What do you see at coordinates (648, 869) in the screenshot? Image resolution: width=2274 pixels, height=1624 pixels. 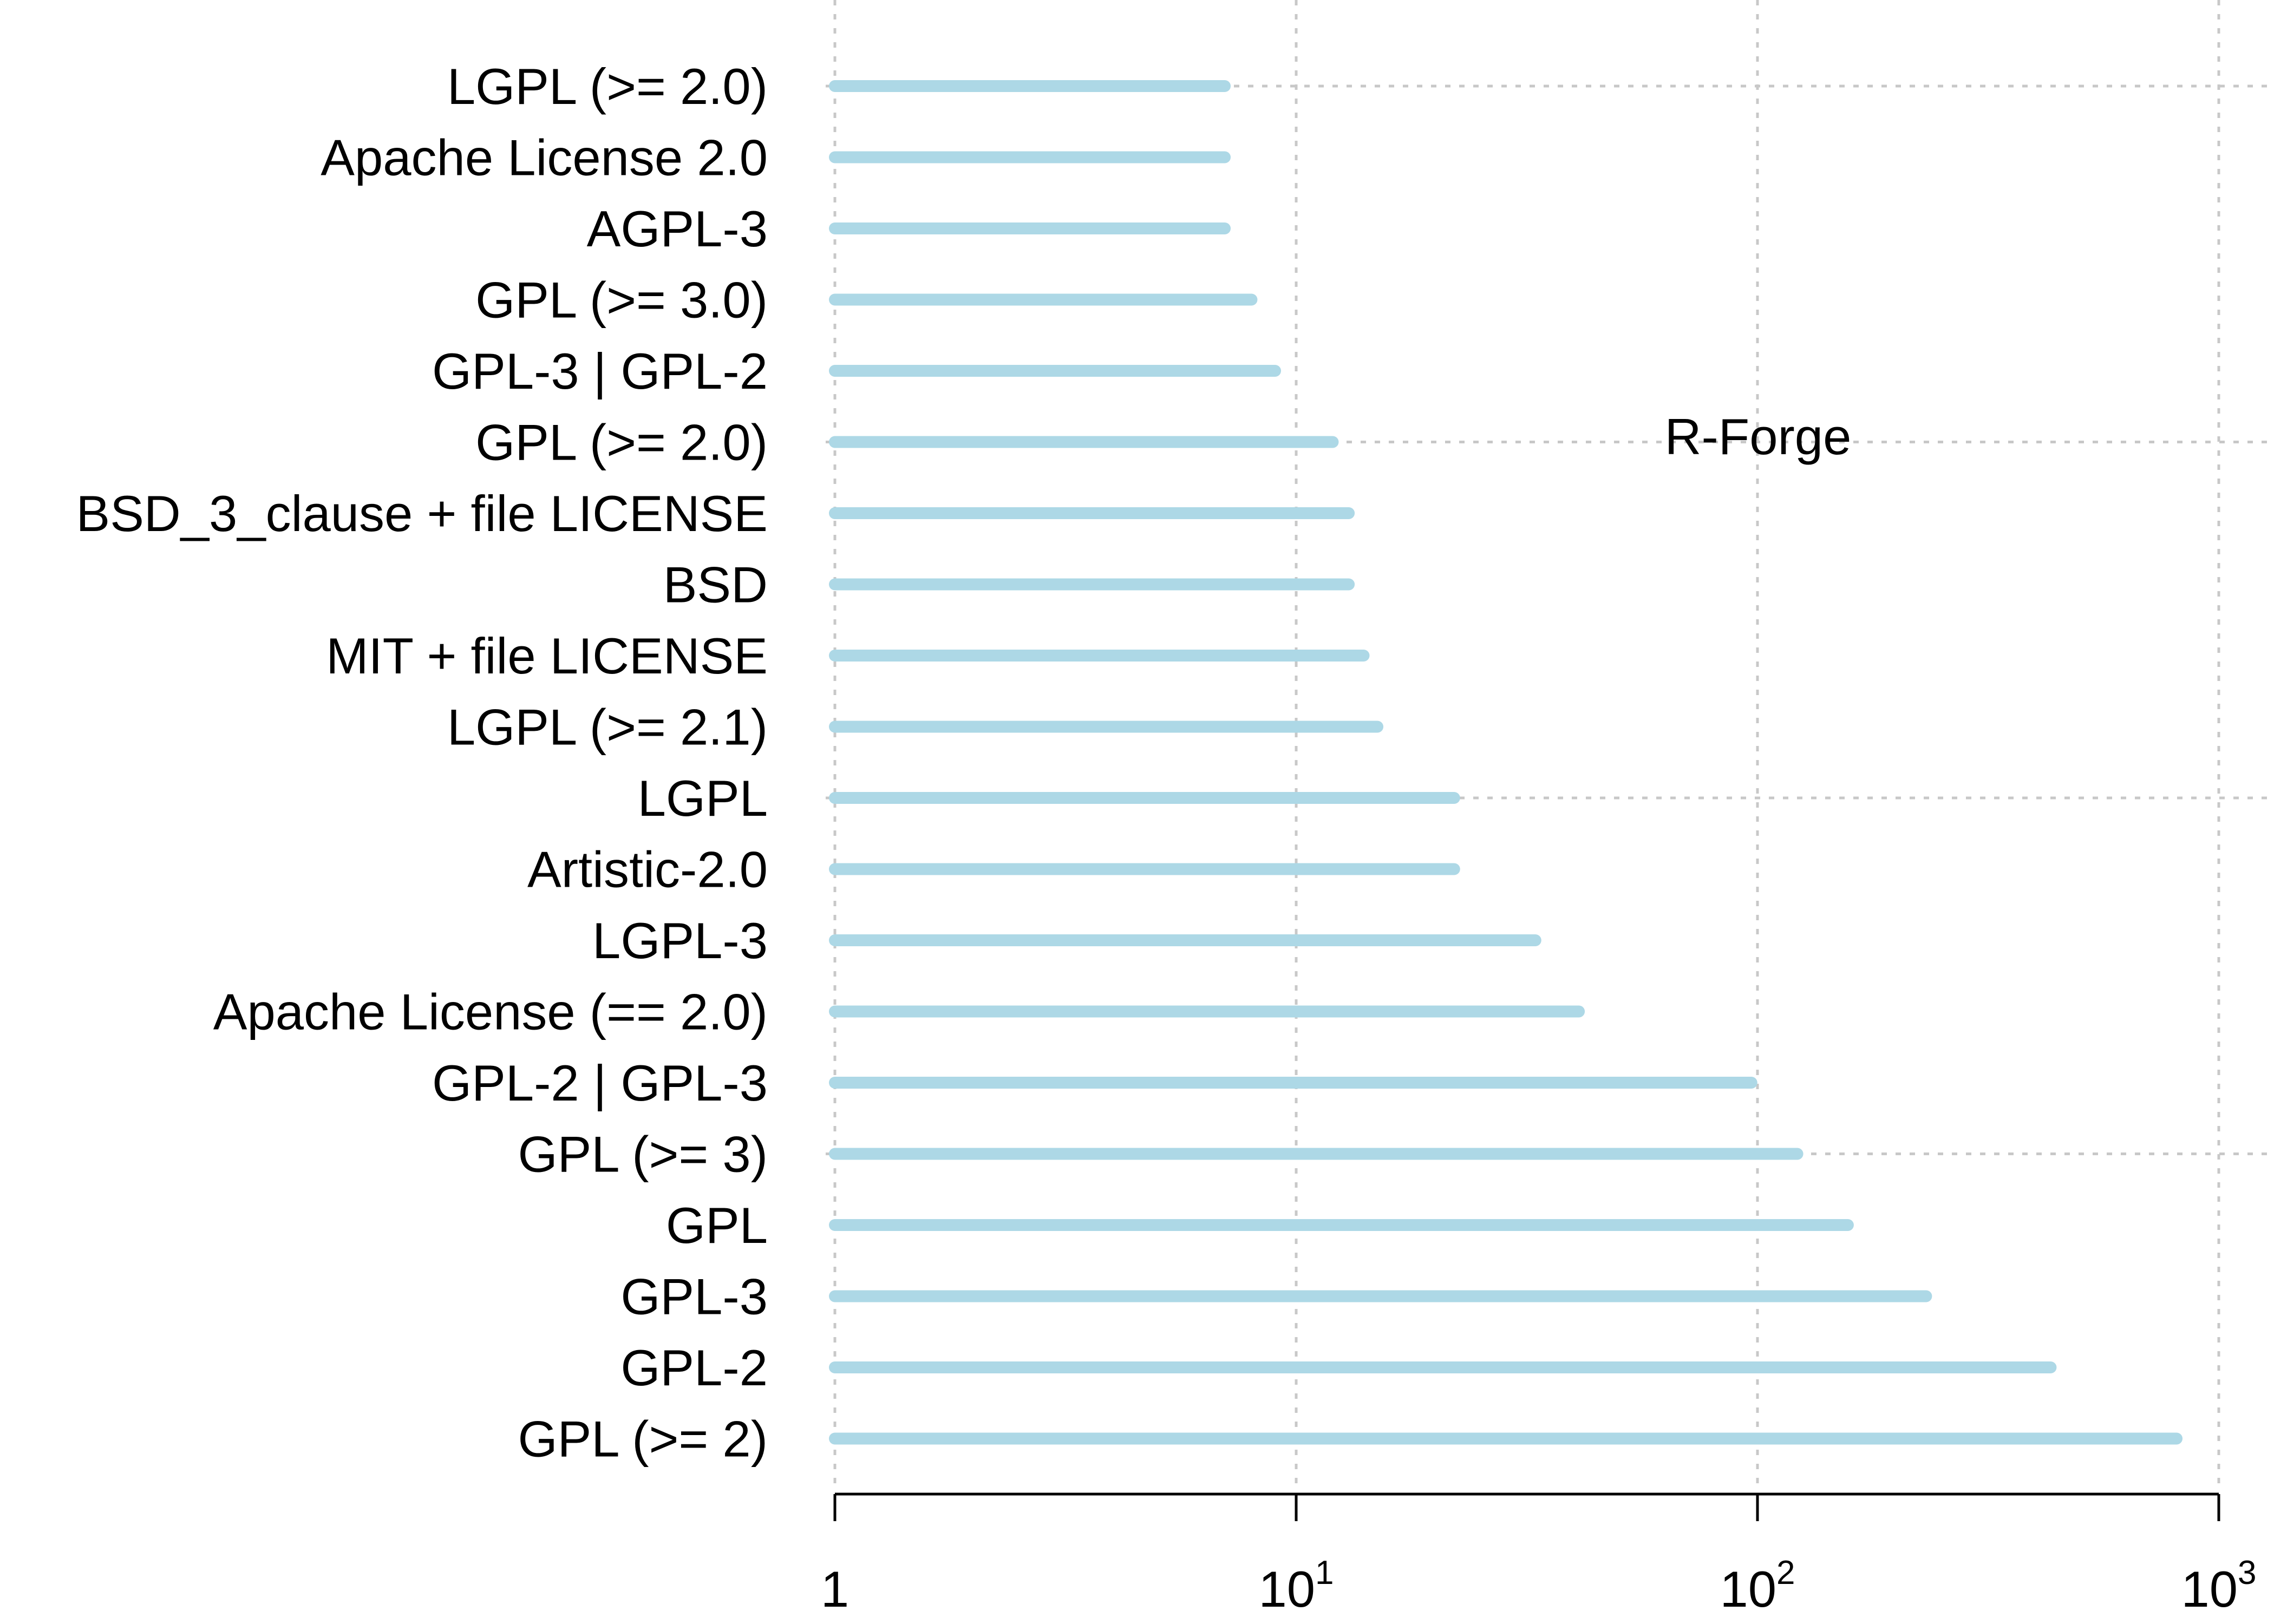 I see `category-label-11: Artistic-2.0` at bounding box center [648, 869].